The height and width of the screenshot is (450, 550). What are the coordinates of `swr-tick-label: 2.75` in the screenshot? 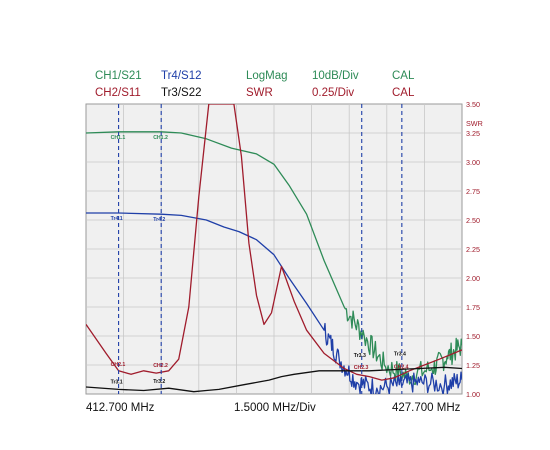 It's located at (473, 191).